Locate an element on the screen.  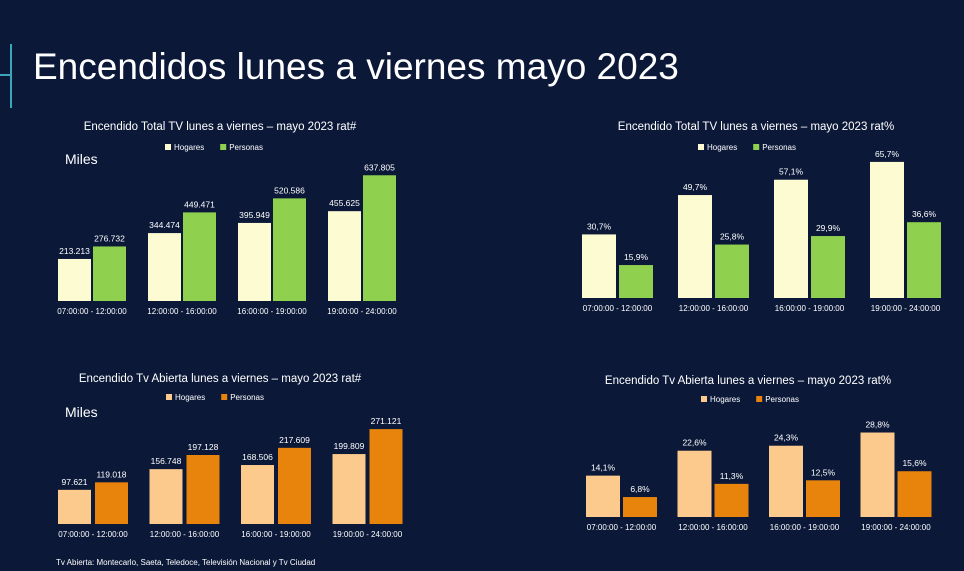
data-label: 637.805 is located at coordinates (379, 167).